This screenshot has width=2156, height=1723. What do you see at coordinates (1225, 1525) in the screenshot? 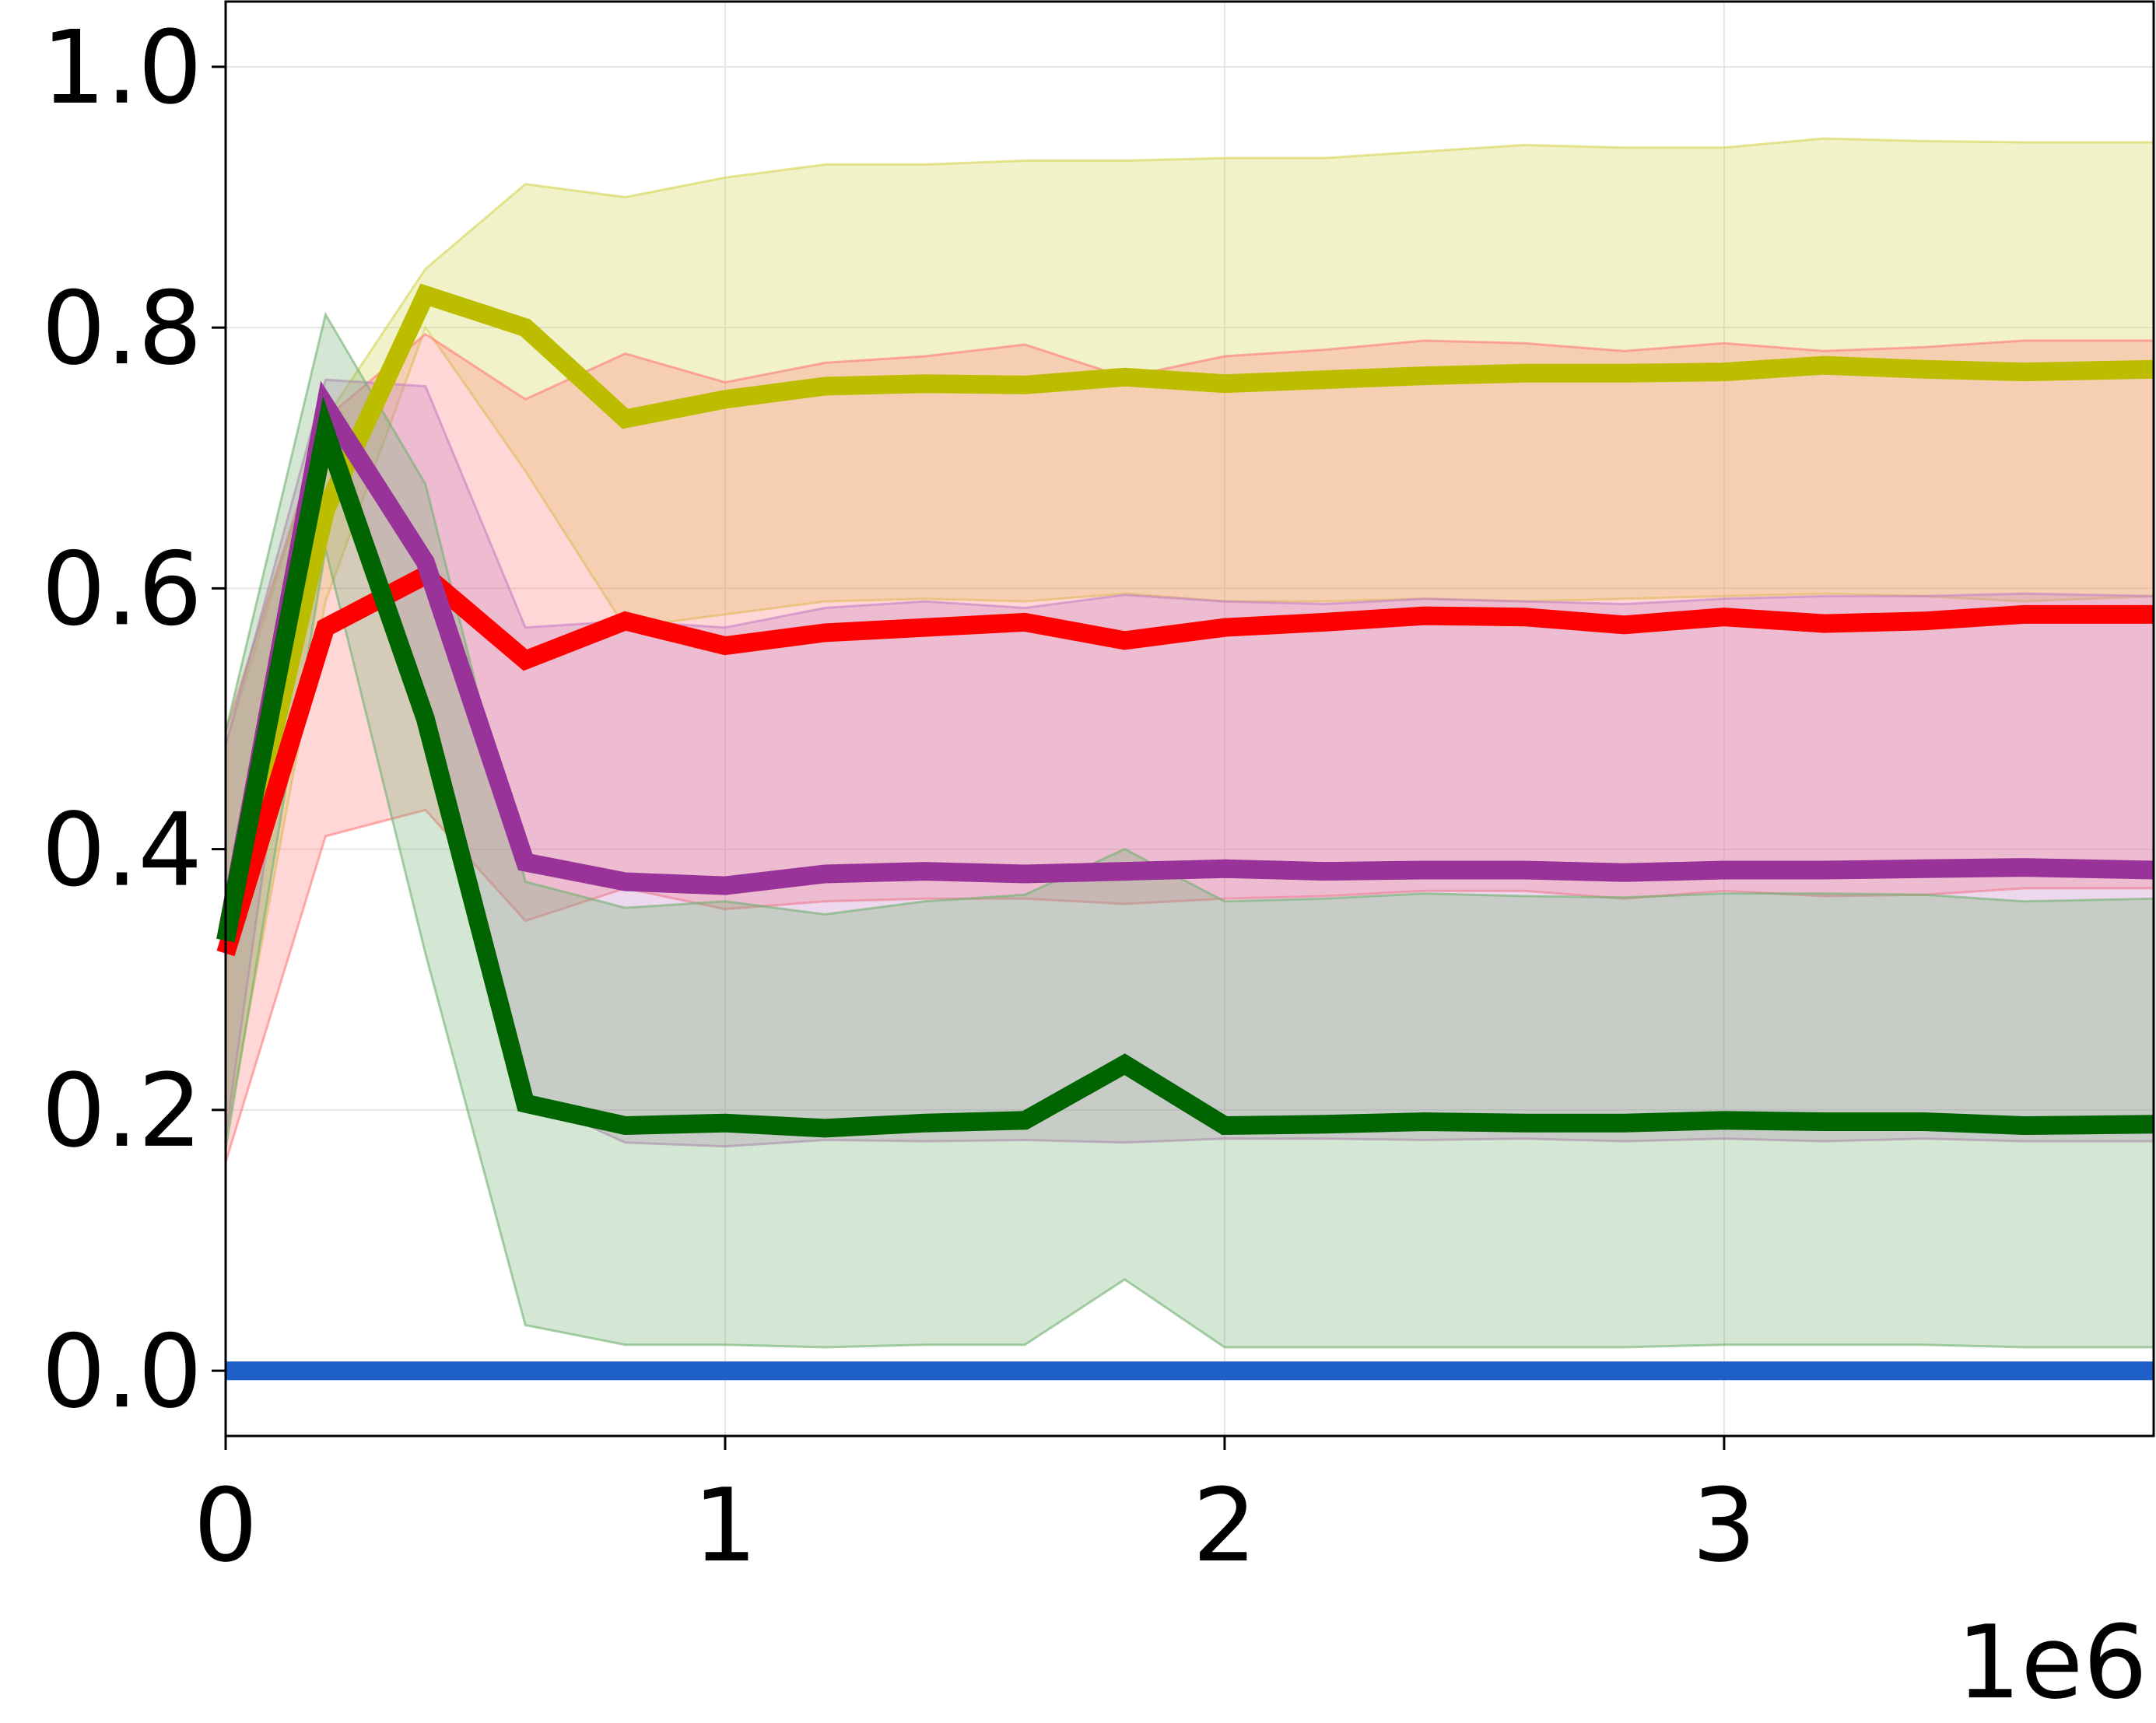
I see `x-tick-label: 2` at bounding box center [1225, 1525].